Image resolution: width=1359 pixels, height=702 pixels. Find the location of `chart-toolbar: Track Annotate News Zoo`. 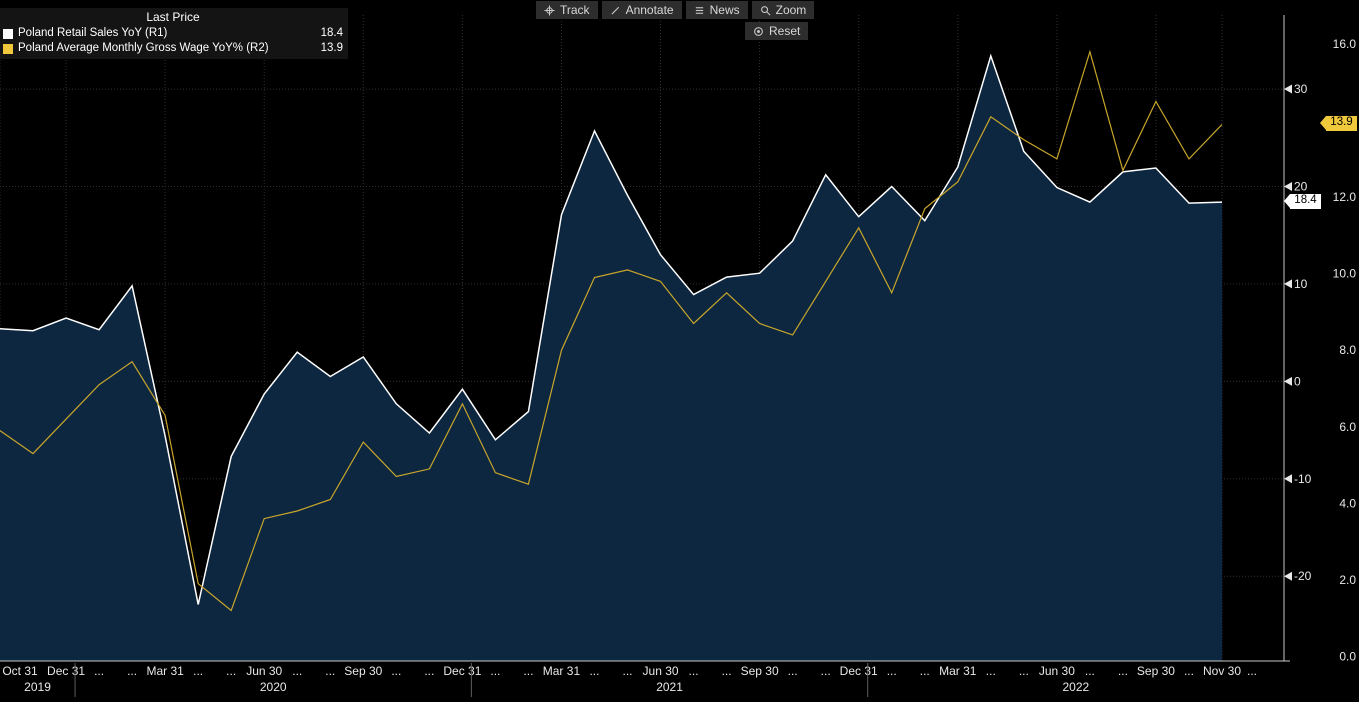

chart-toolbar: Track Annotate News Zoo is located at coordinates (675, 10).